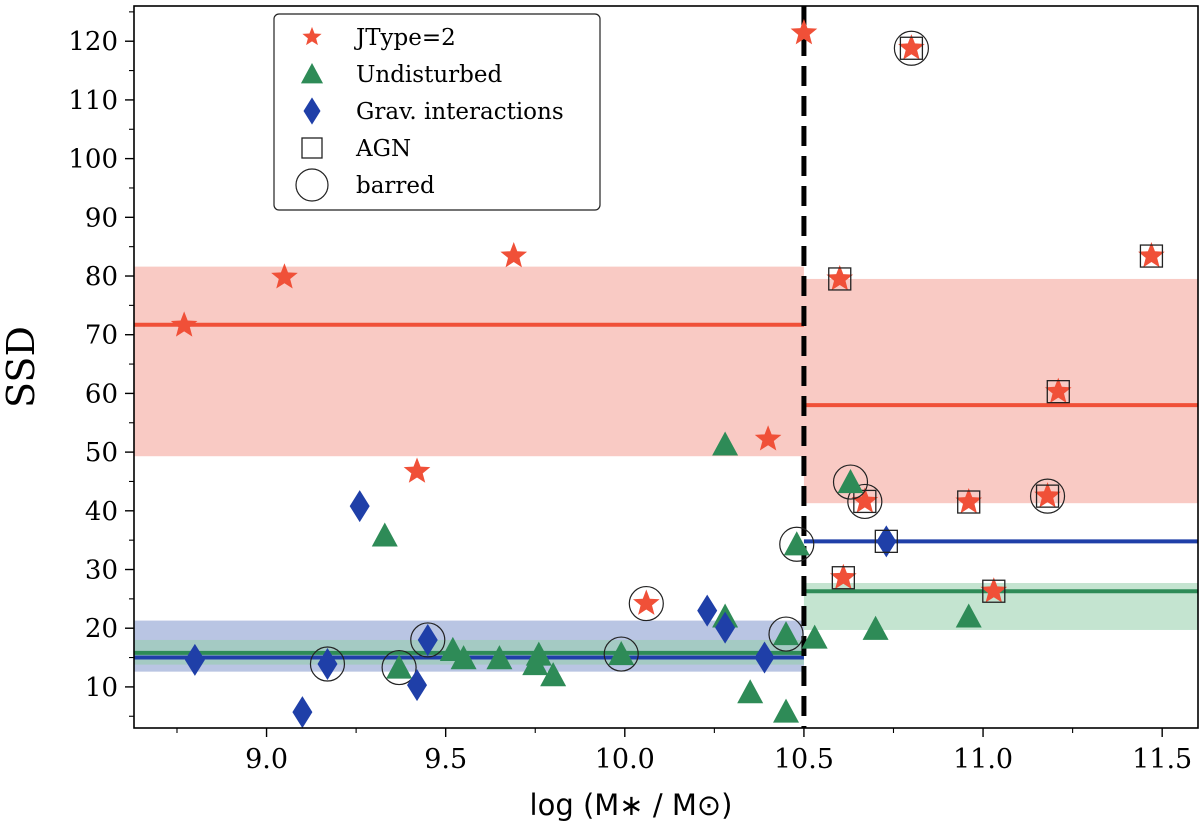 This screenshot has height=827, width=1200. What do you see at coordinates (101, 453) in the screenshot?
I see `y-tick-label-4: 50` at bounding box center [101, 453].